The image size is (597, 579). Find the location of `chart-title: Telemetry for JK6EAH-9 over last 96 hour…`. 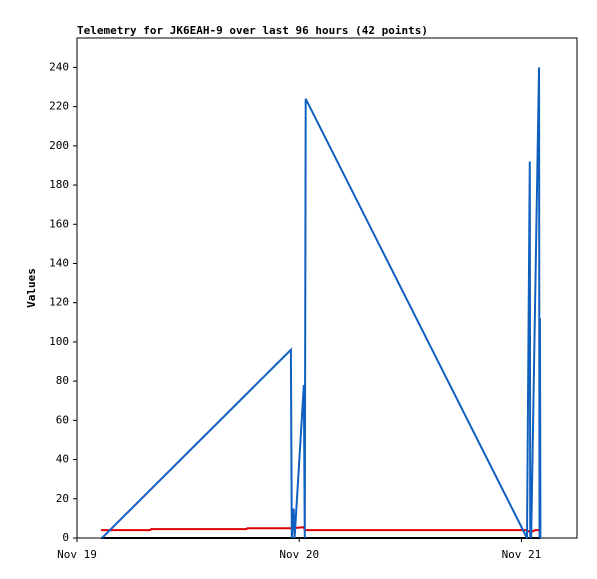

chart-title: Telemetry for JK6EAH-9 over last 96 hour… is located at coordinates (252, 30).